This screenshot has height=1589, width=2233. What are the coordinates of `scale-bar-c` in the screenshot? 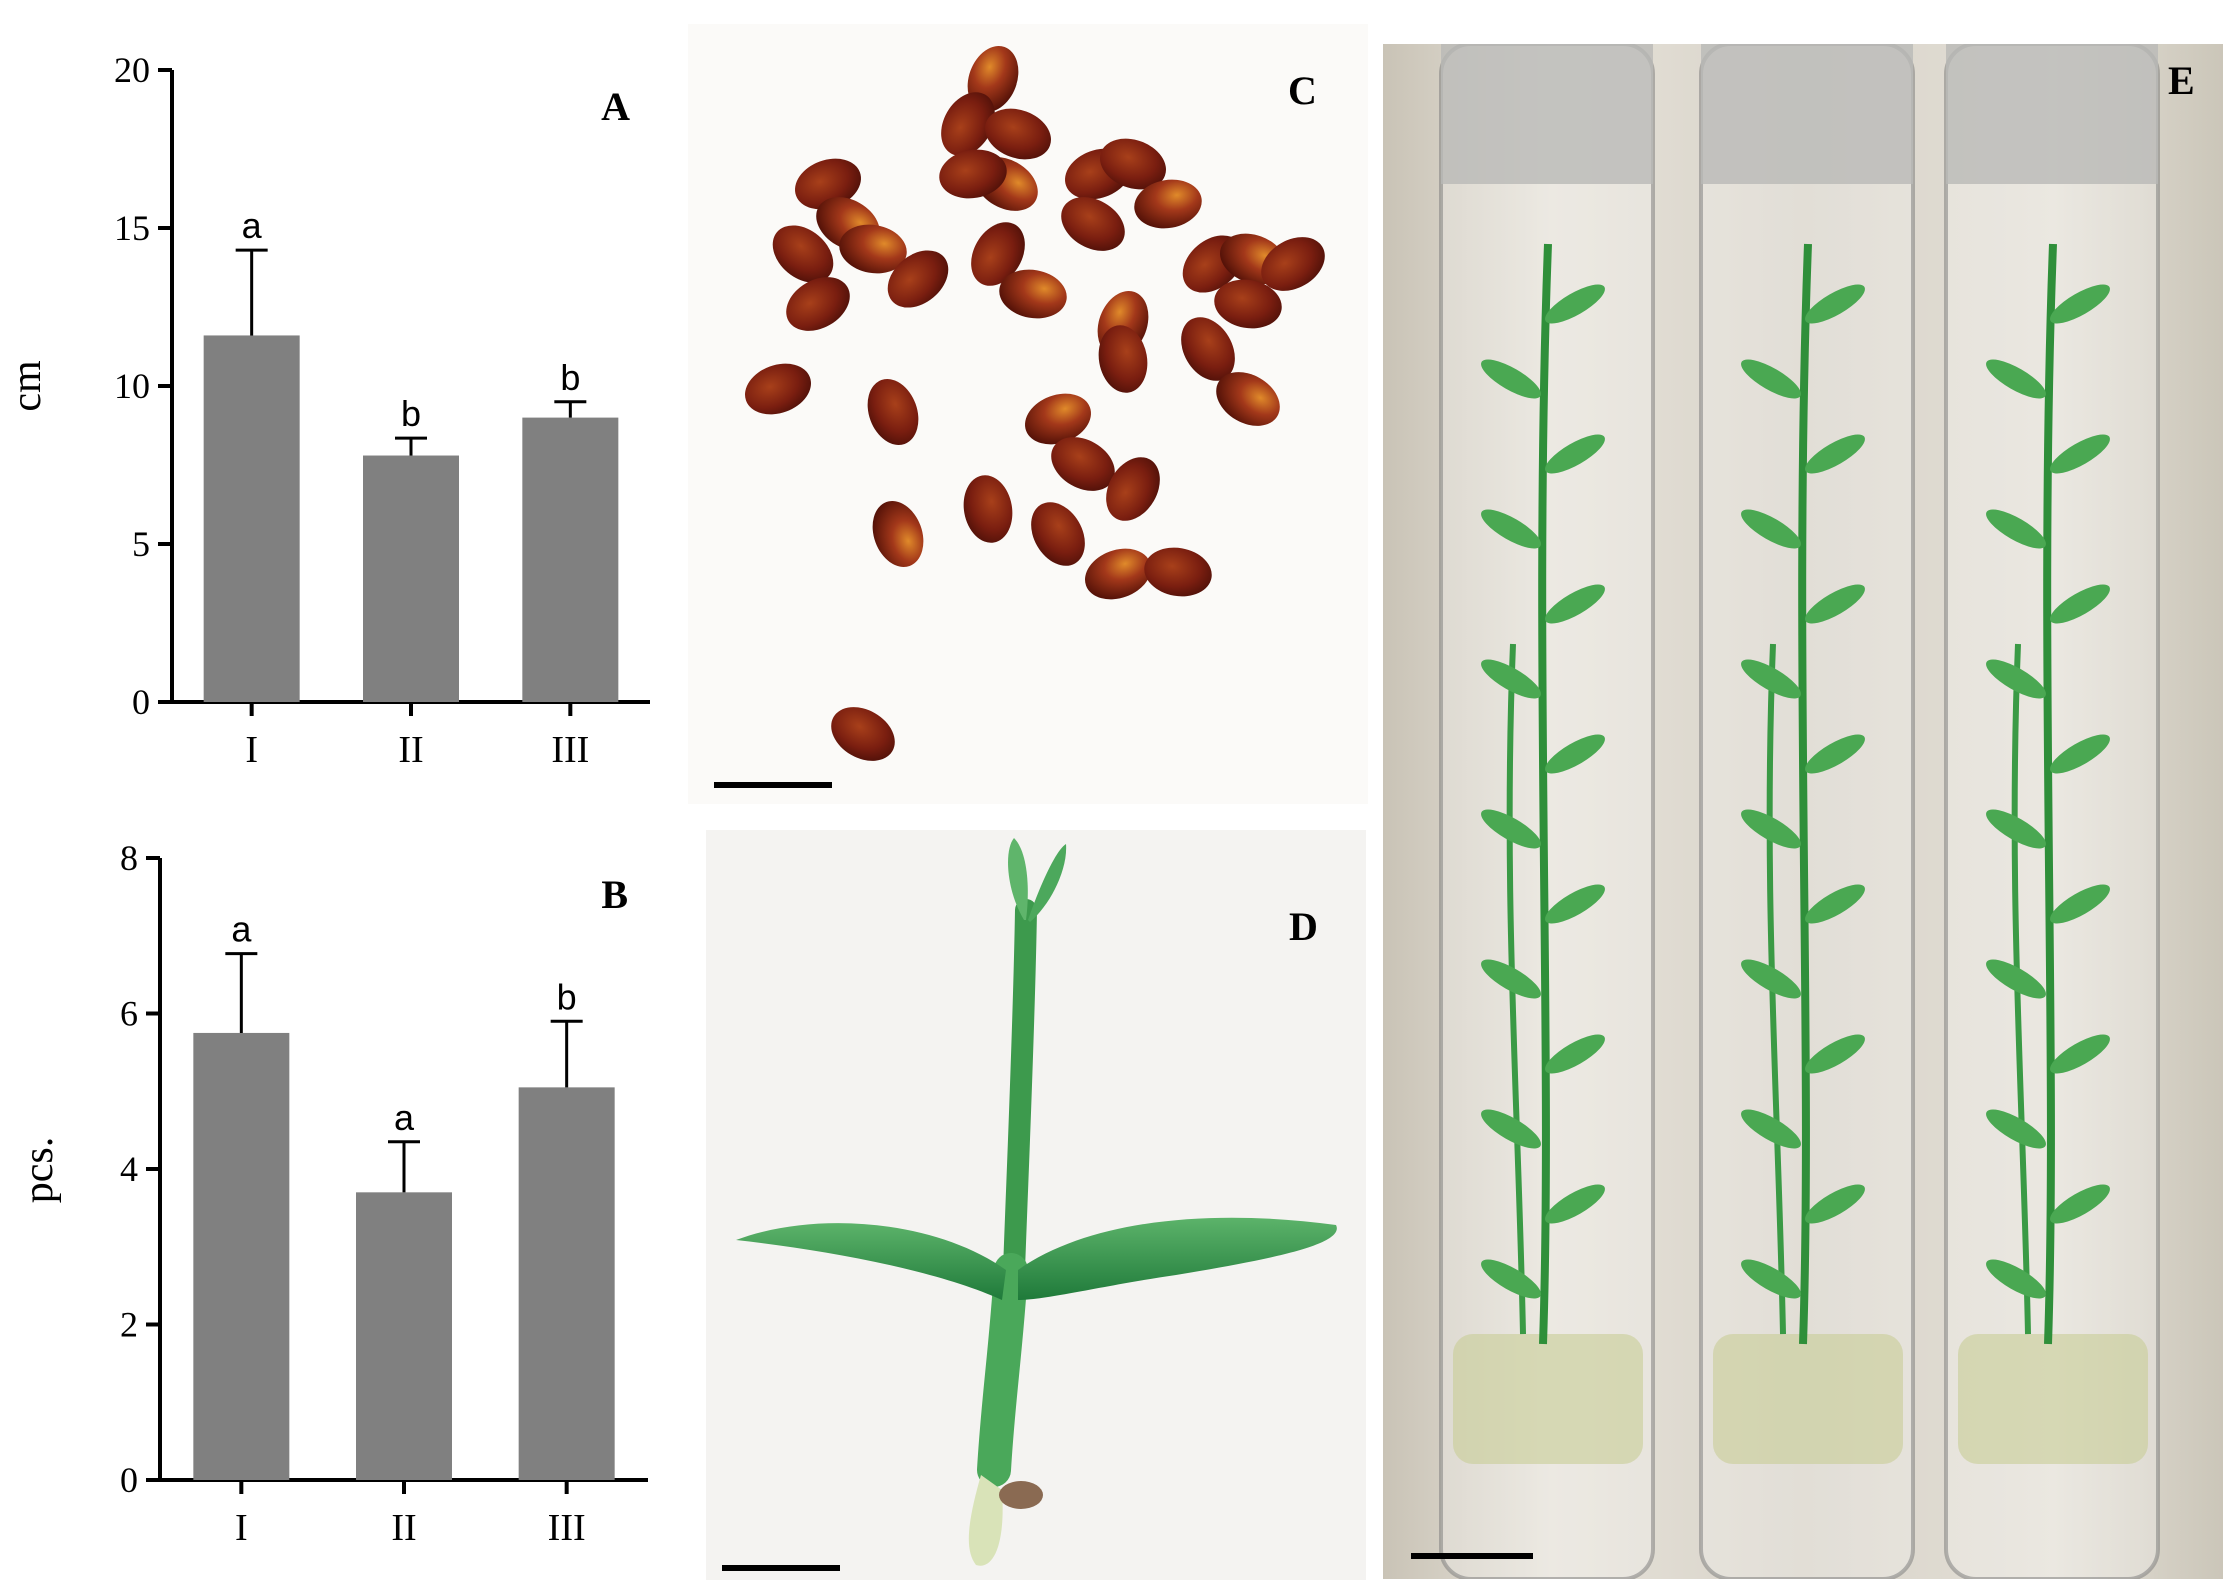 It's located at (773, 785).